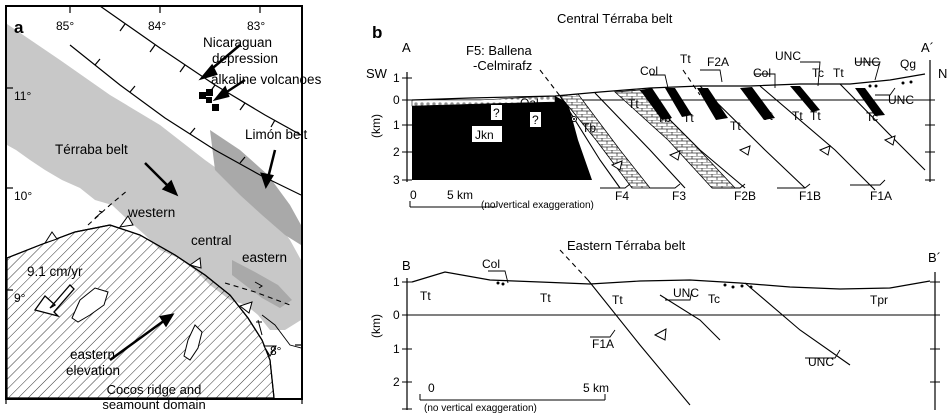 This screenshot has width=948, height=413. Describe the element at coordinates (545, 298) in the screenshot. I see `unit-tt-label-e2: Tt` at that location.